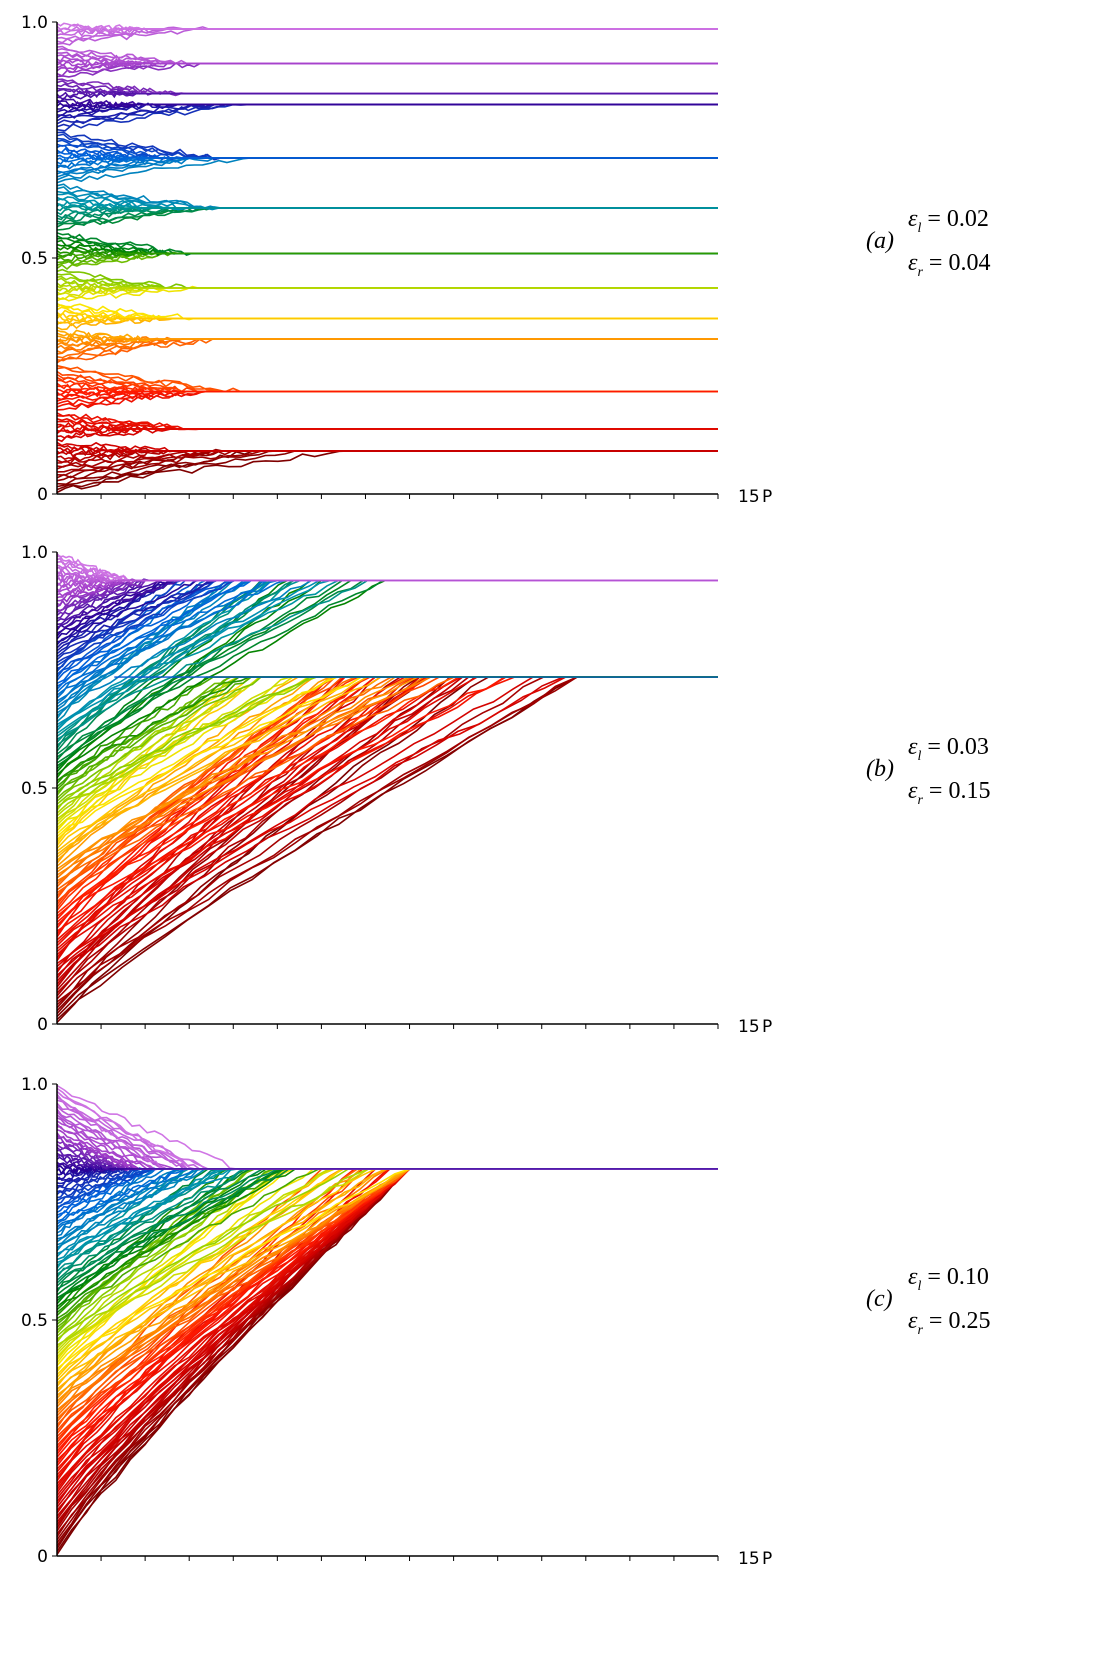 The width and height of the screenshot is (1097, 1654). I want to click on epsilon-right-value: 0.25, so click(969, 1321).